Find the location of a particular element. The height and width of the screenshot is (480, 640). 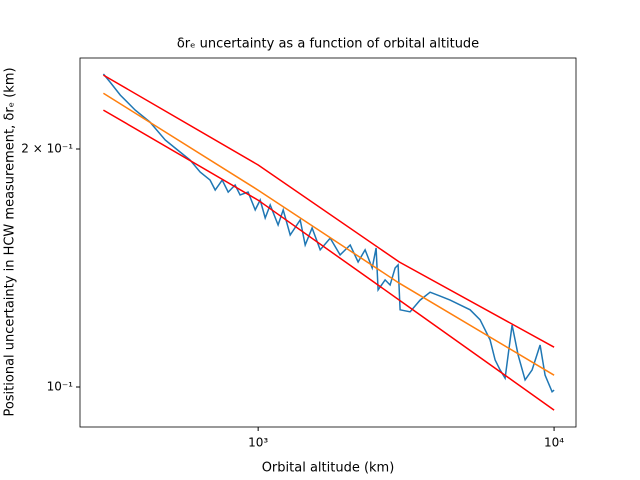

x-tick-label: 10³ is located at coordinates (258, 443).